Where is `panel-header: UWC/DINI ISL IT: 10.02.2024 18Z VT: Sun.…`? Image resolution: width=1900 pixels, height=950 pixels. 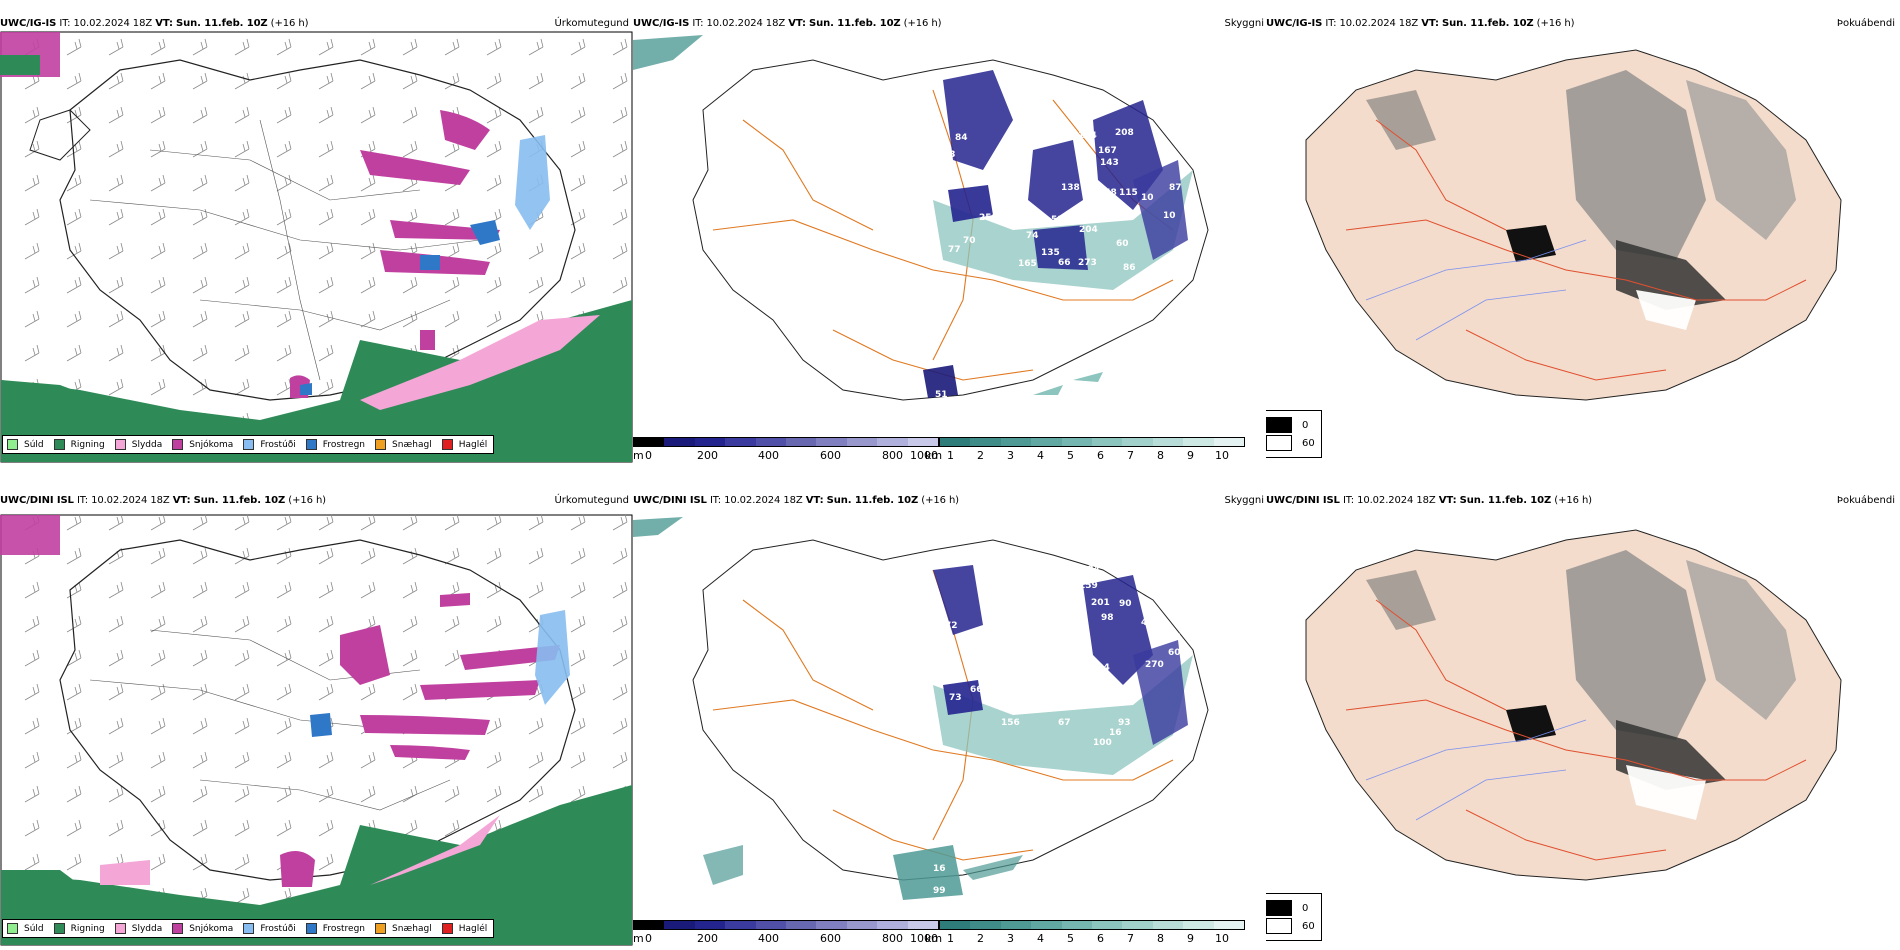
panel-header: UWC/DINI ISL IT: 10.02.2024 18Z VT: Sun.… is located at coordinates (1429, 500).